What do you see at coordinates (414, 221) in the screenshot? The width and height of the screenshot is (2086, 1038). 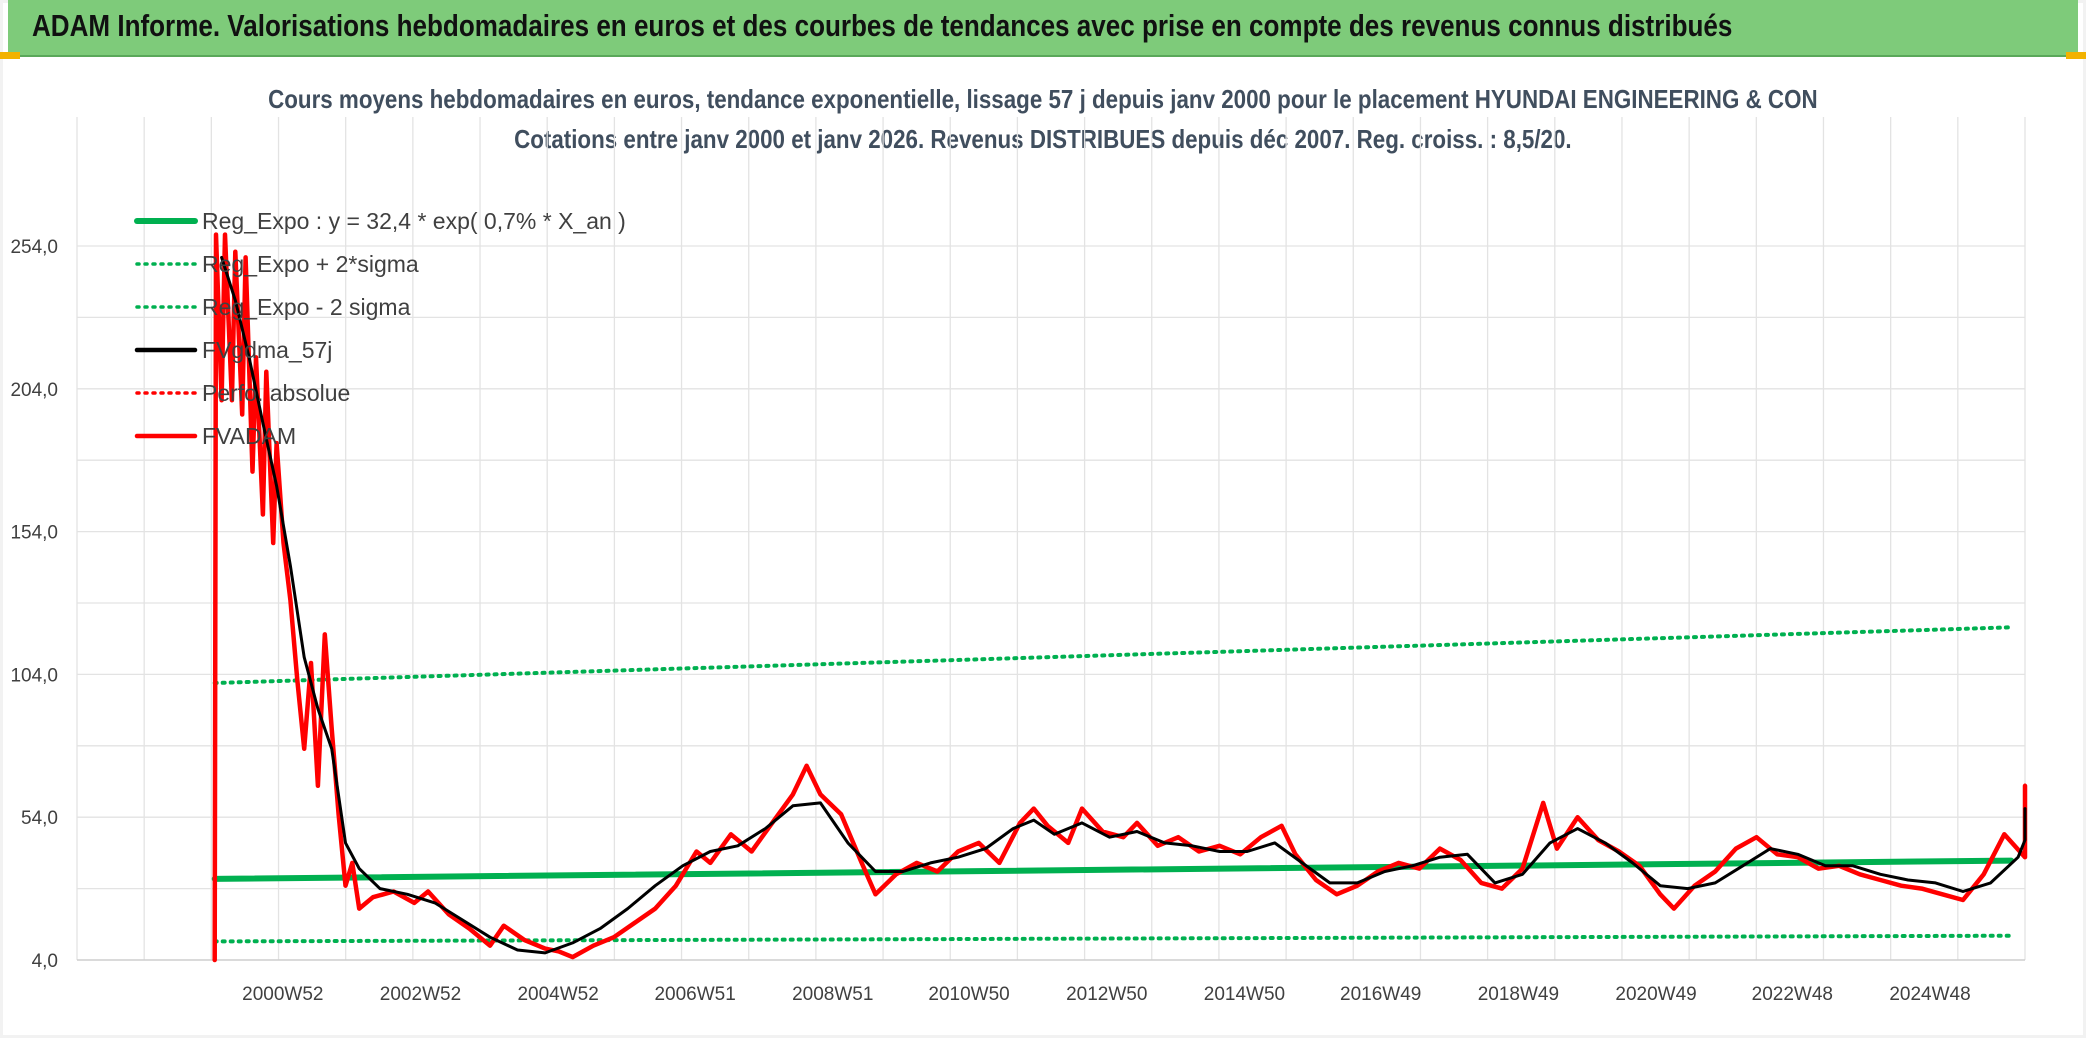 I see `legend-label-0: Reg_Expo : y = 32,4 * exp( 0,7% * X_an )` at bounding box center [414, 221].